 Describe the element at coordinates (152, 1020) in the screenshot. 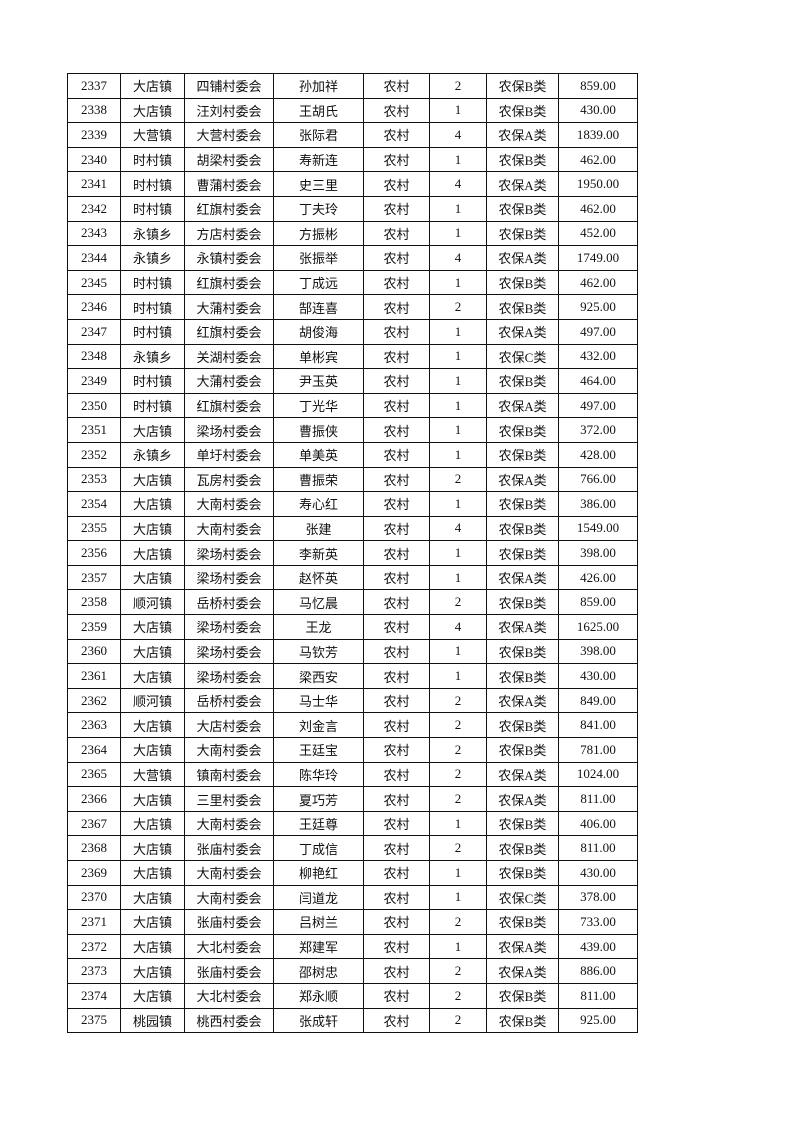

I see `township-cell: 桃园镇` at that location.